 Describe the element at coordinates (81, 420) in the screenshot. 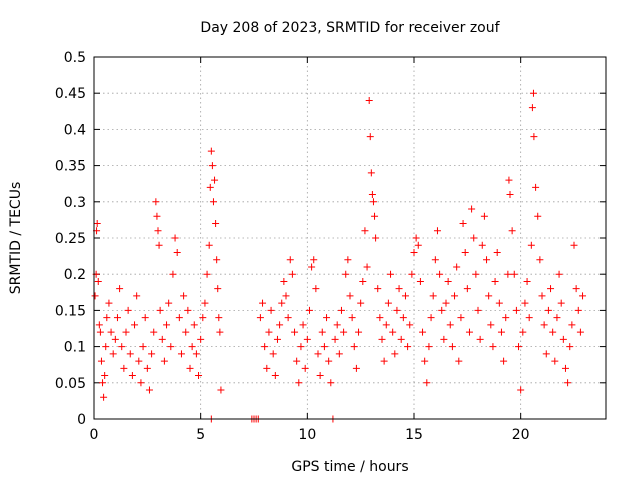

I see `y-tick-label: 0` at that location.